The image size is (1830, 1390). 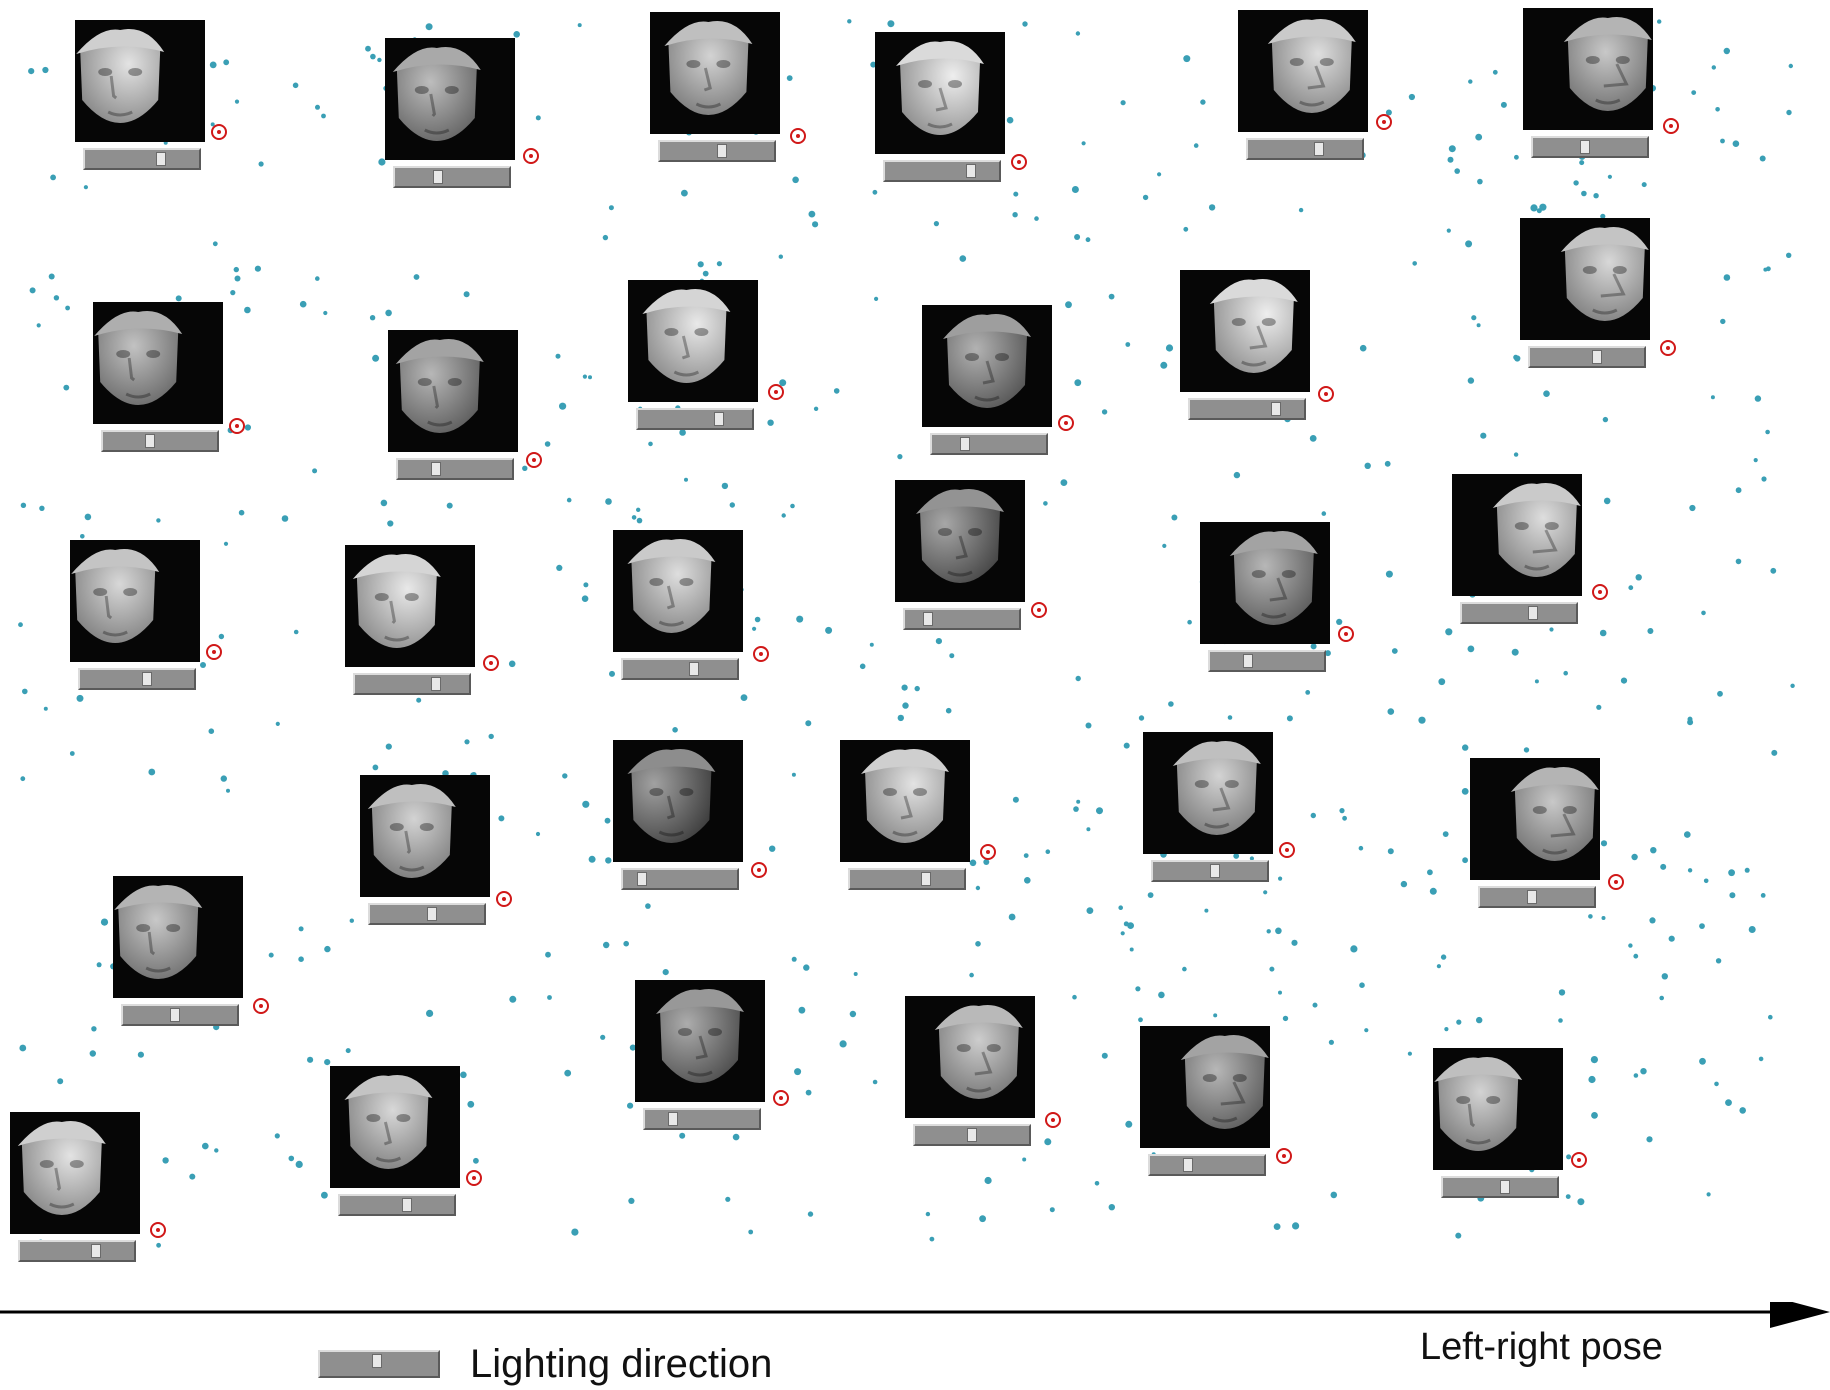 What do you see at coordinates (1541, 1347) in the screenshot?
I see `pose-axis-label: Left-right pose` at bounding box center [1541, 1347].